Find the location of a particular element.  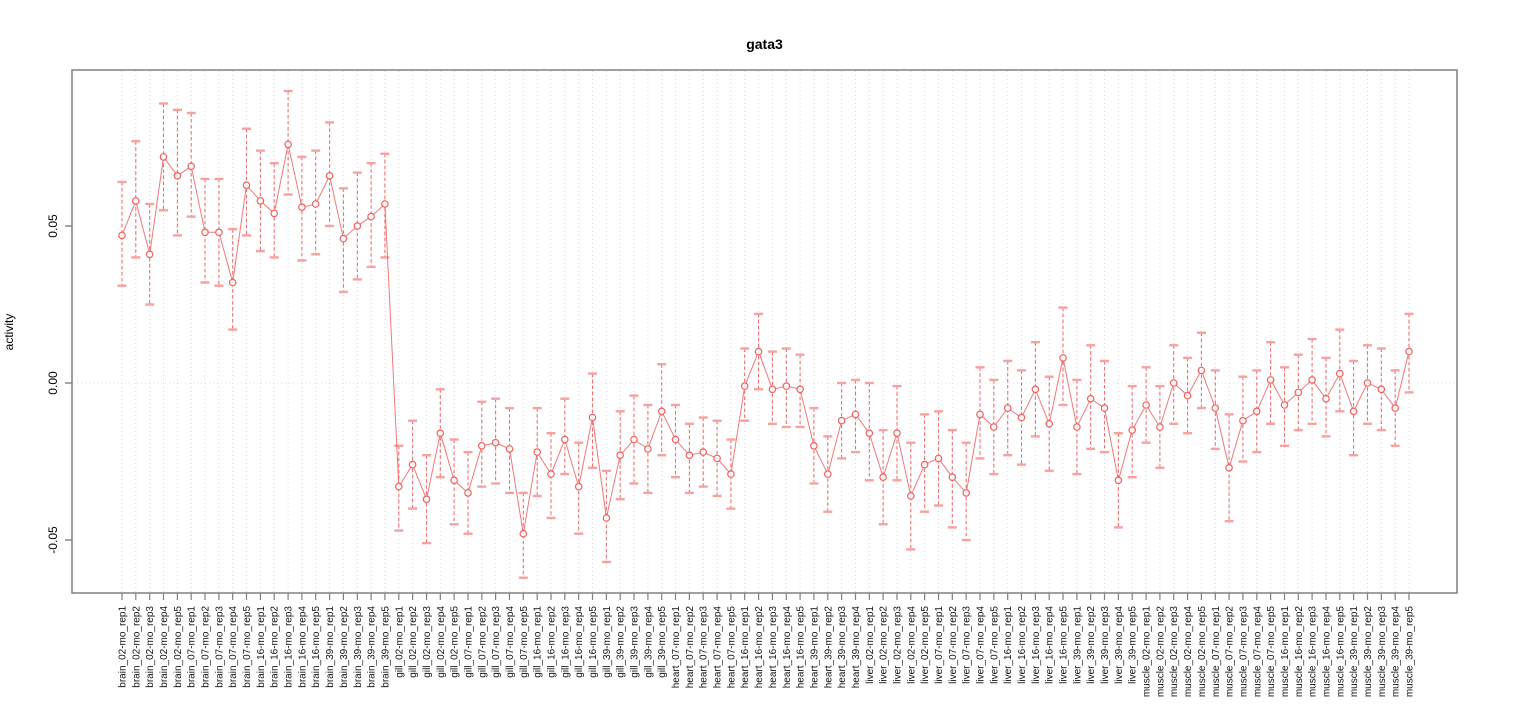

x-tick-label: gill_39-mo_rep3 is located at coordinates (635, 642).